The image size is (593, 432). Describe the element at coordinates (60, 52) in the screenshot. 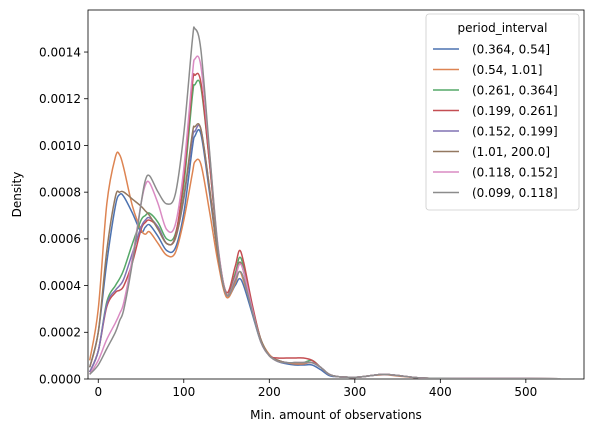

I see `y-tick-label: 0.0014` at that location.